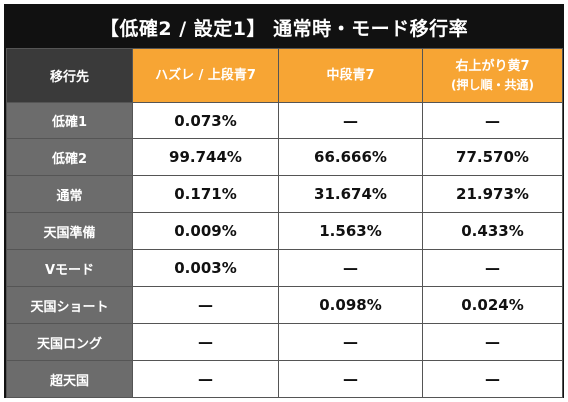 The image size is (568, 402). I want to click on table-cell: 0.003%, so click(205, 268).